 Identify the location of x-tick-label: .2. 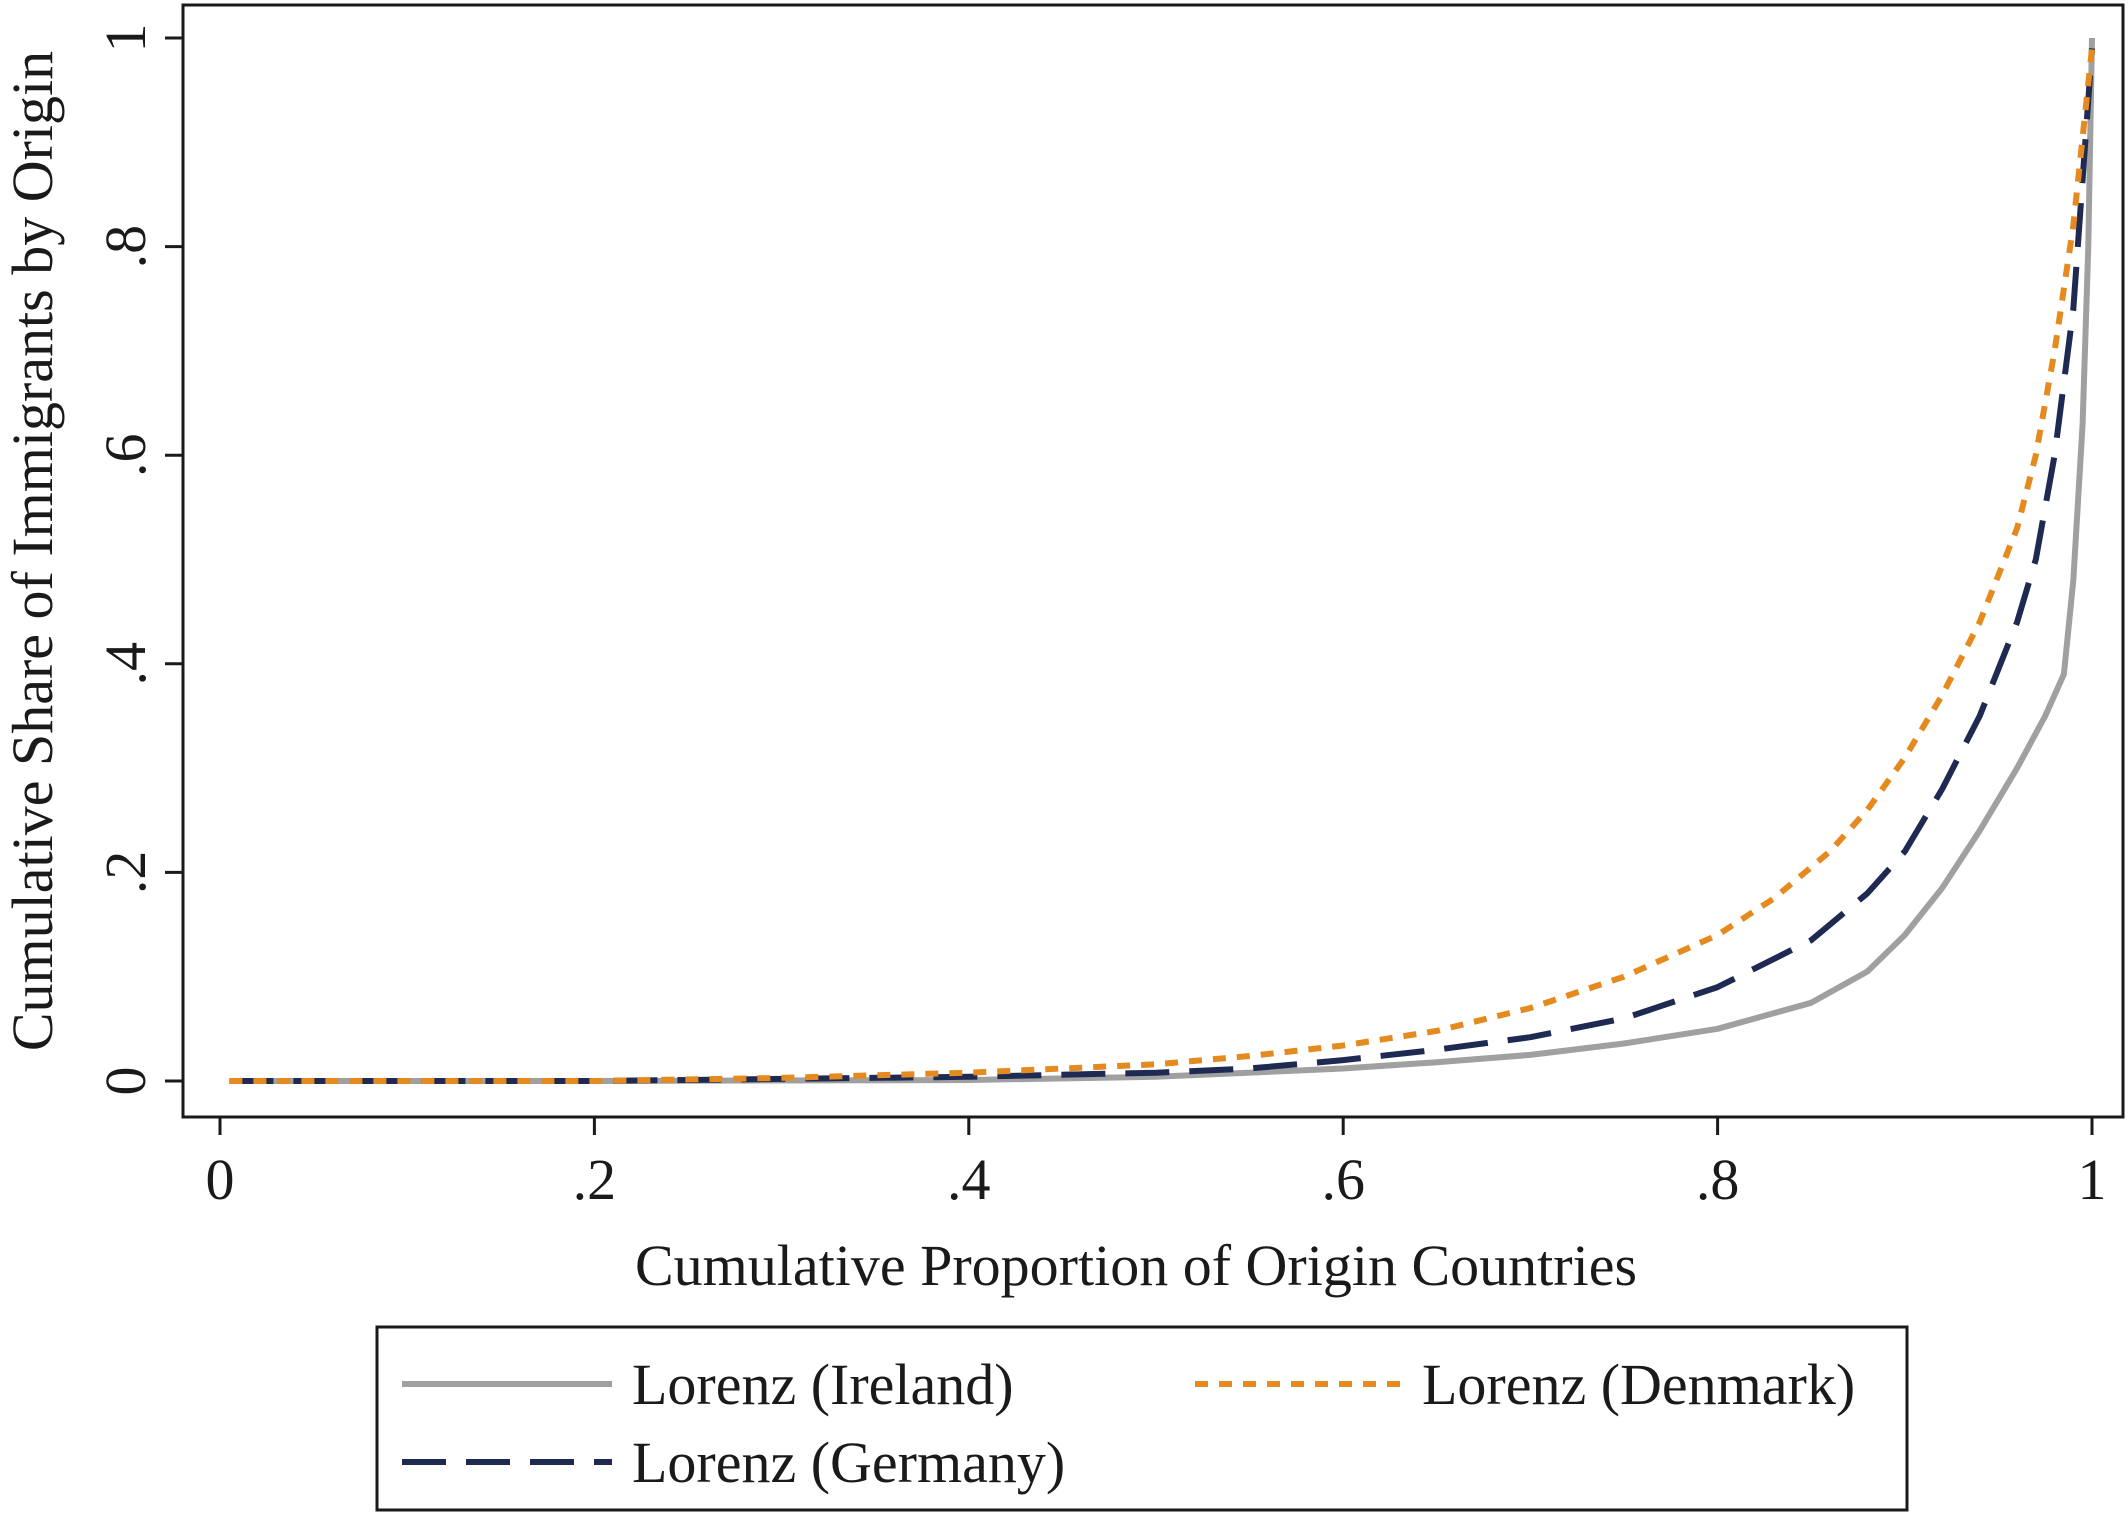
(595, 1179).